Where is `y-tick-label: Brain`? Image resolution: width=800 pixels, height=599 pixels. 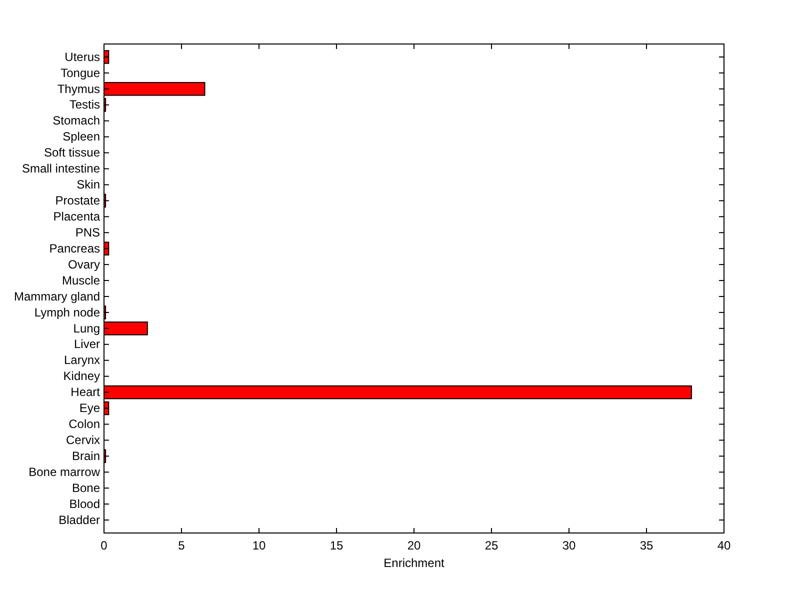
y-tick-label: Brain is located at coordinates (86, 455).